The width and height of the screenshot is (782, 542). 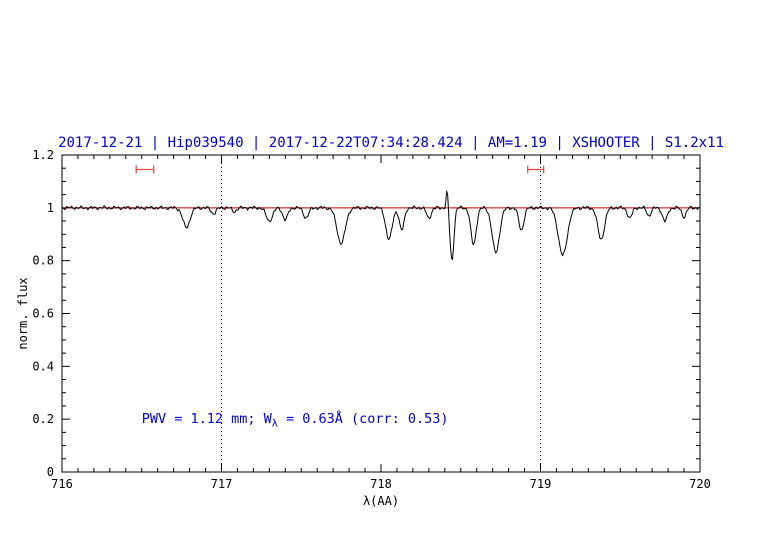 I want to click on x-tick-label: 718, so click(x=381, y=484).